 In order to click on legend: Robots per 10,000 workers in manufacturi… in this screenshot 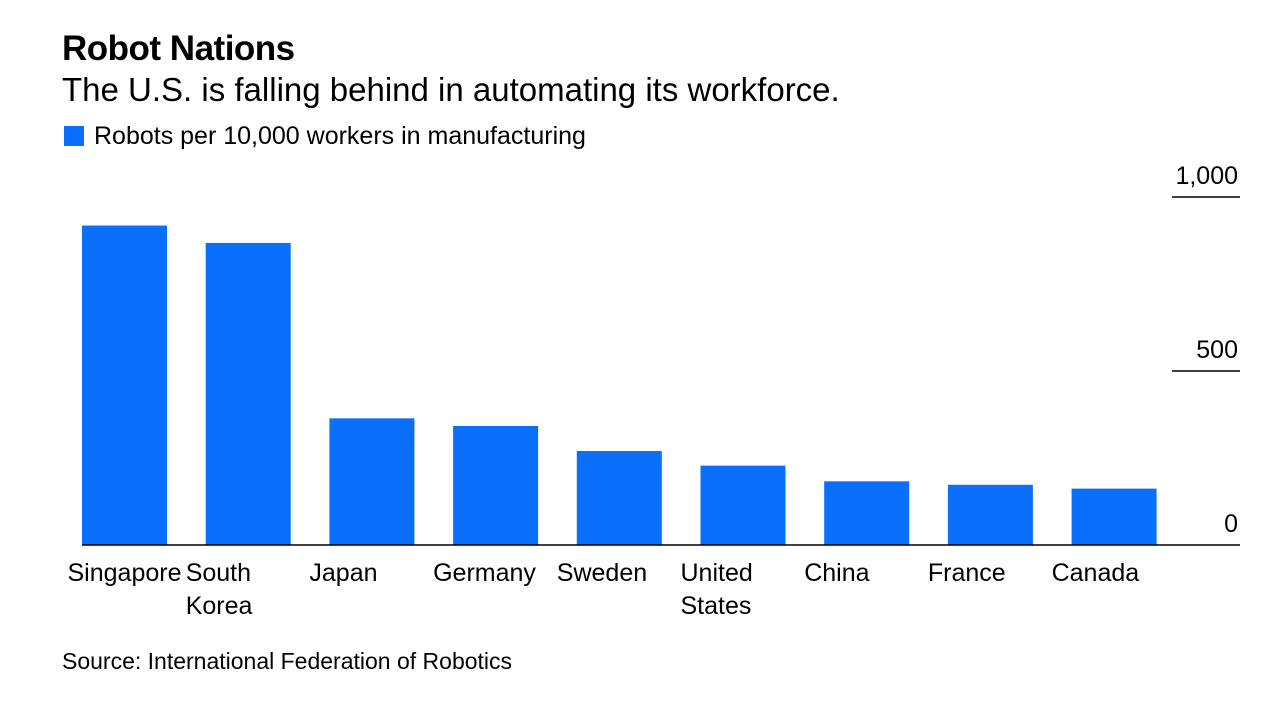, I will do `click(325, 136)`.